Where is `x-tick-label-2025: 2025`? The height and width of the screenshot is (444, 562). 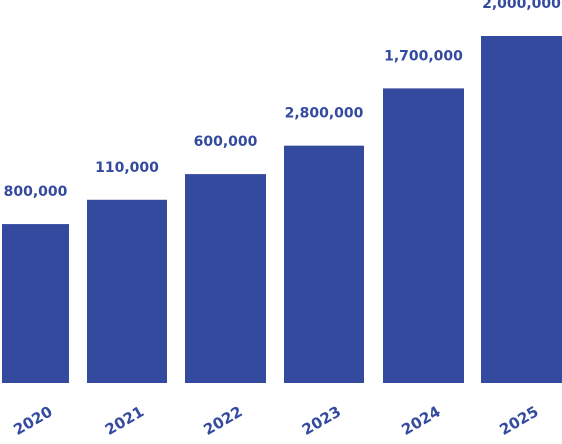 x-tick-label-2025: 2025 is located at coordinates (518, 420).